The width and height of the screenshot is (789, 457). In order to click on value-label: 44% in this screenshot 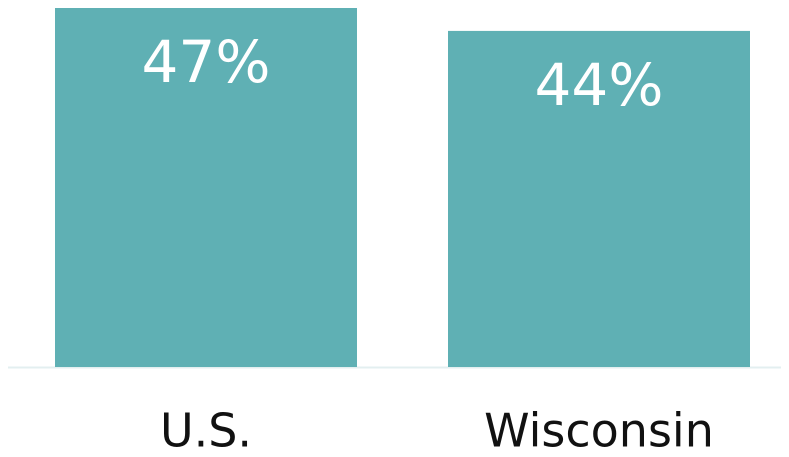, I will do `click(599, 85)`.